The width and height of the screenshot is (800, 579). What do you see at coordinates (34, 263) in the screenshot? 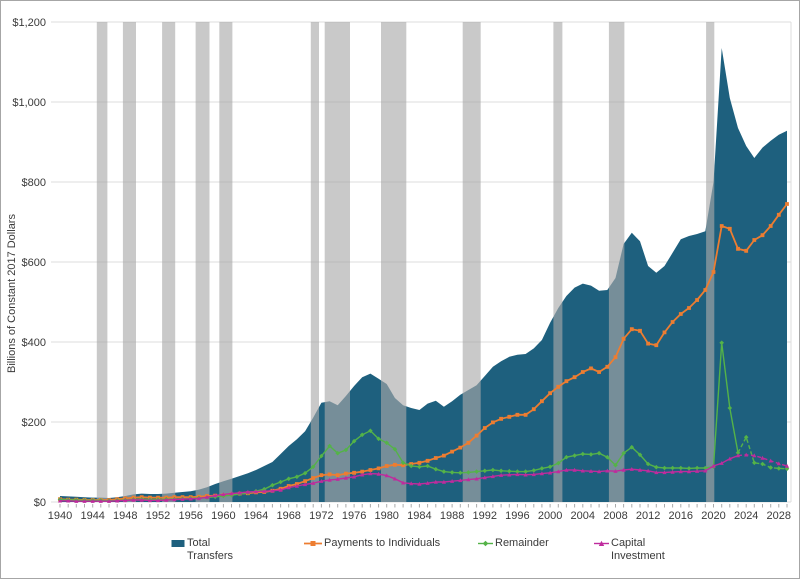
I see `y-tick-label: $600` at bounding box center [34, 263].